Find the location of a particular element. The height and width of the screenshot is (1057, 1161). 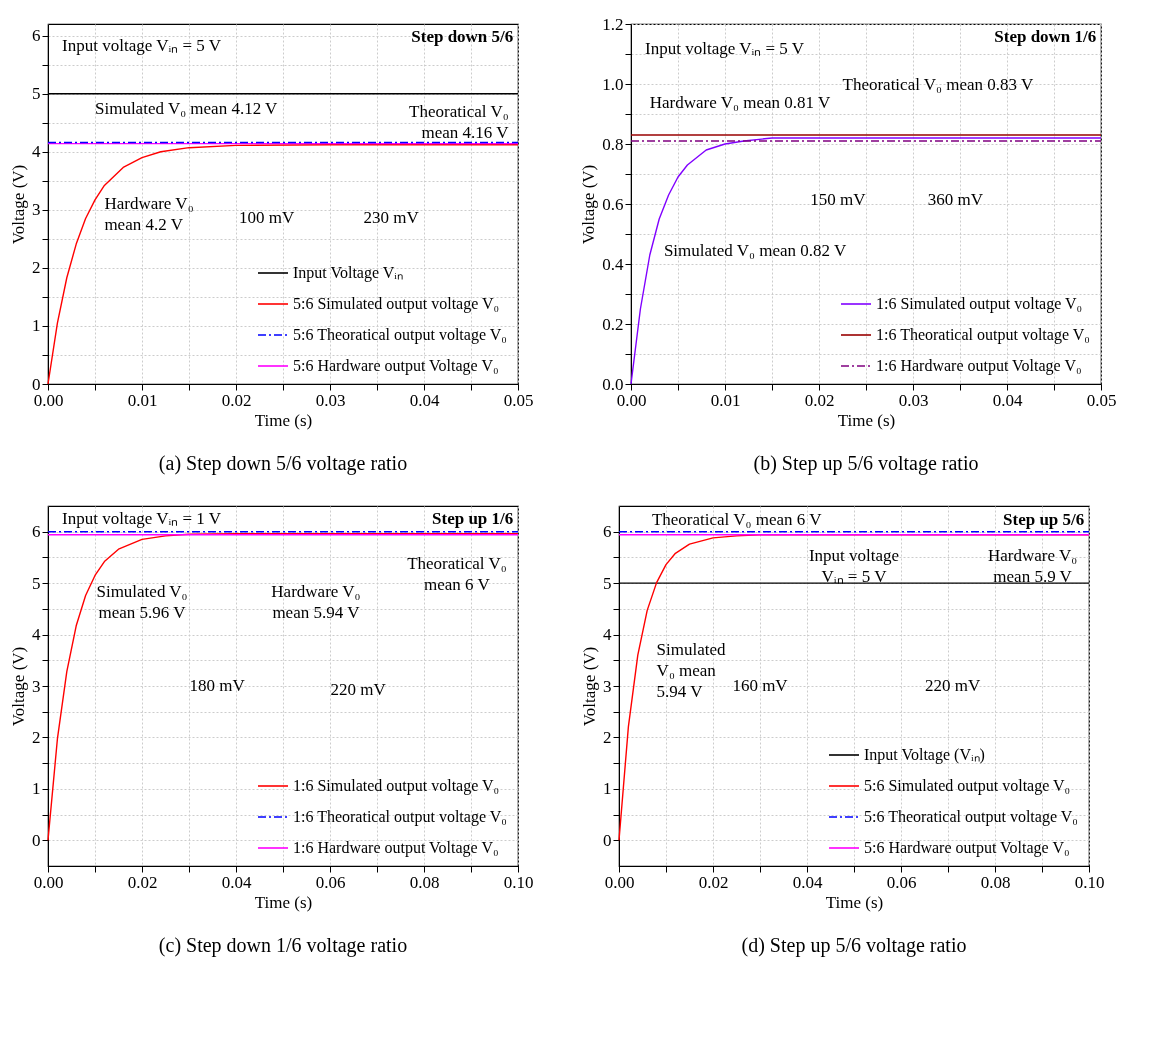

annotation: Step down 1/6 is located at coordinates (1045, 36).